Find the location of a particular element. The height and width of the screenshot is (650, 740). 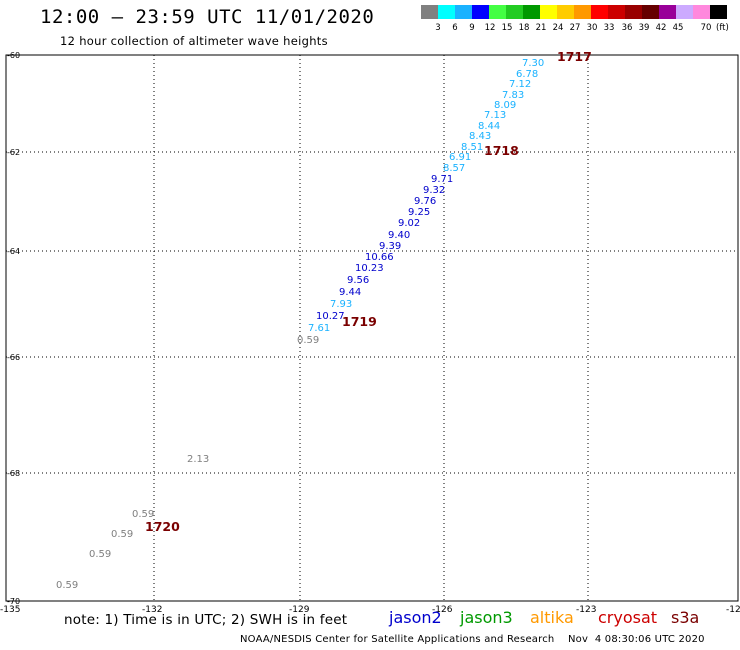

swh-value: 8.44 is located at coordinates (489, 126).